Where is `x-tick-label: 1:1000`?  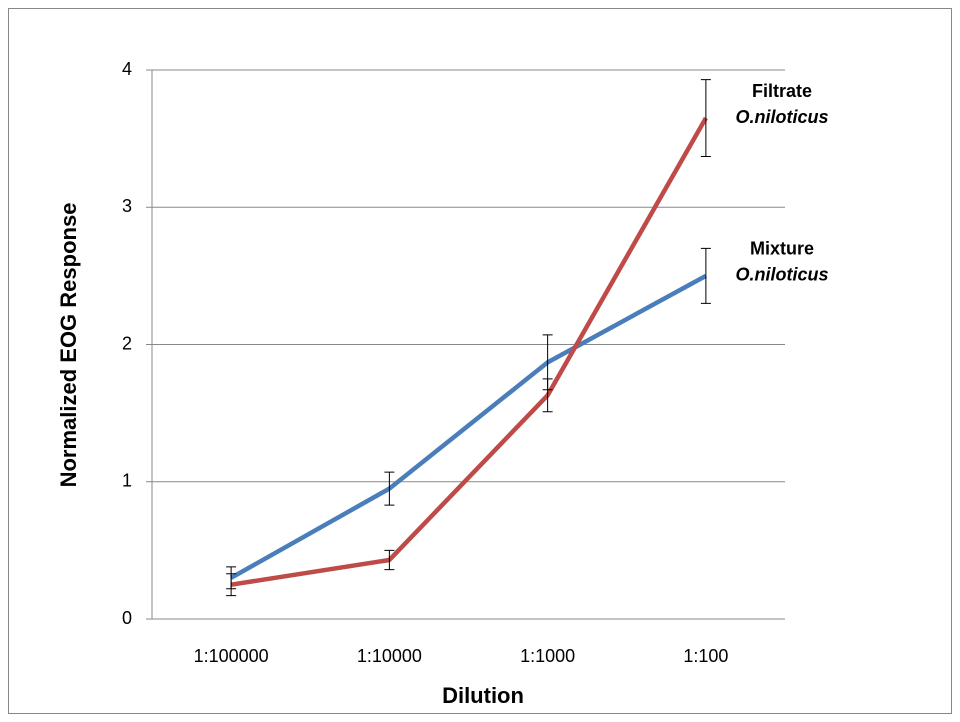
x-tick-label: 1:1000 is located at coordinates (547, 656).